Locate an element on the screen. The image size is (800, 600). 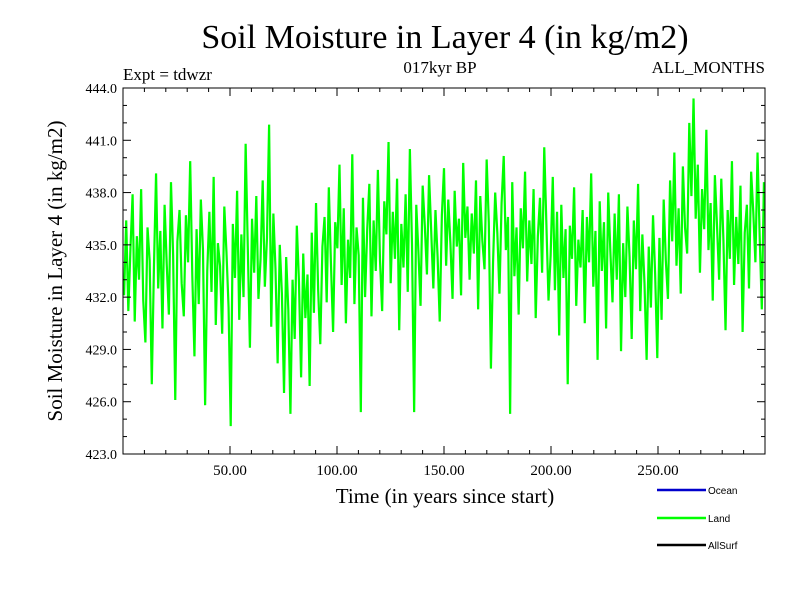
y-tick-label: 423.0 is located at coordinates (102, 455).